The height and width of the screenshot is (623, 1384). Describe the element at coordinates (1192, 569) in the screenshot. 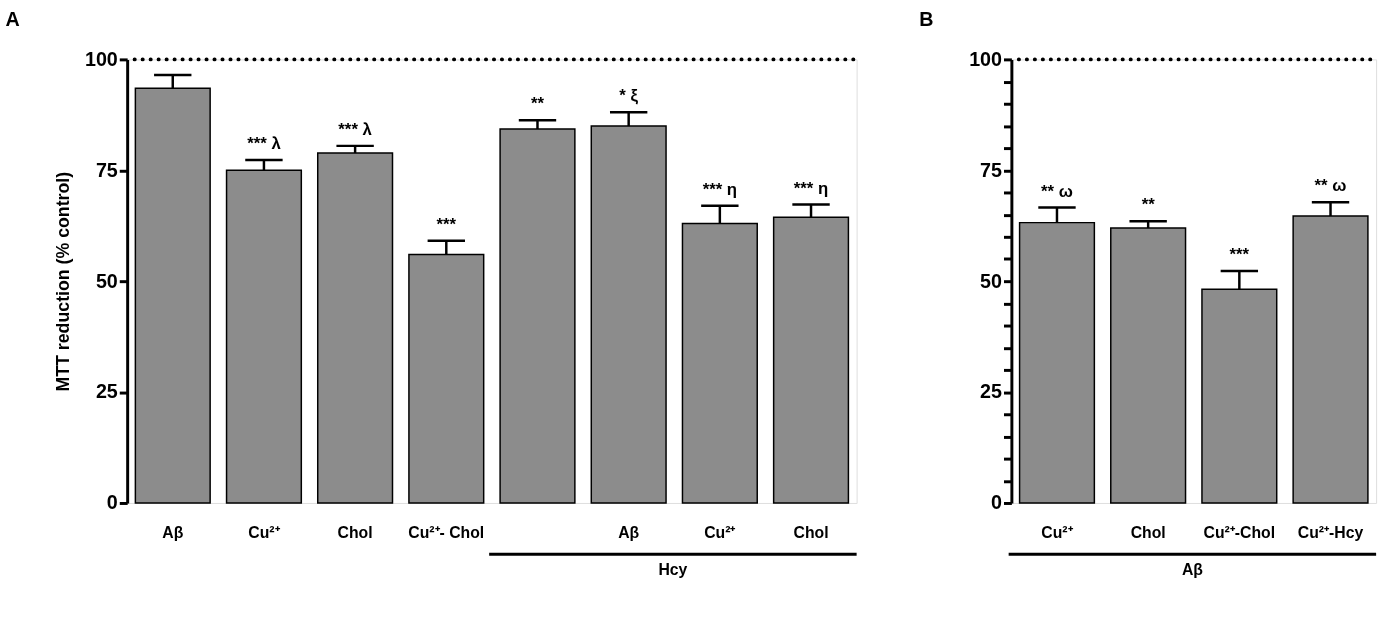

I see `text: Aβ` at that location.